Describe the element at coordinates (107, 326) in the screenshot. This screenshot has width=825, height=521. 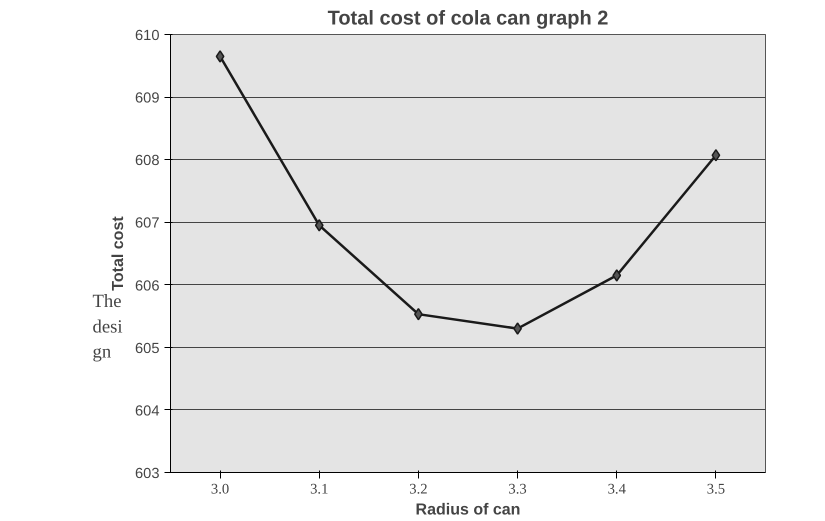
I see `text: The desi gn` at that location.